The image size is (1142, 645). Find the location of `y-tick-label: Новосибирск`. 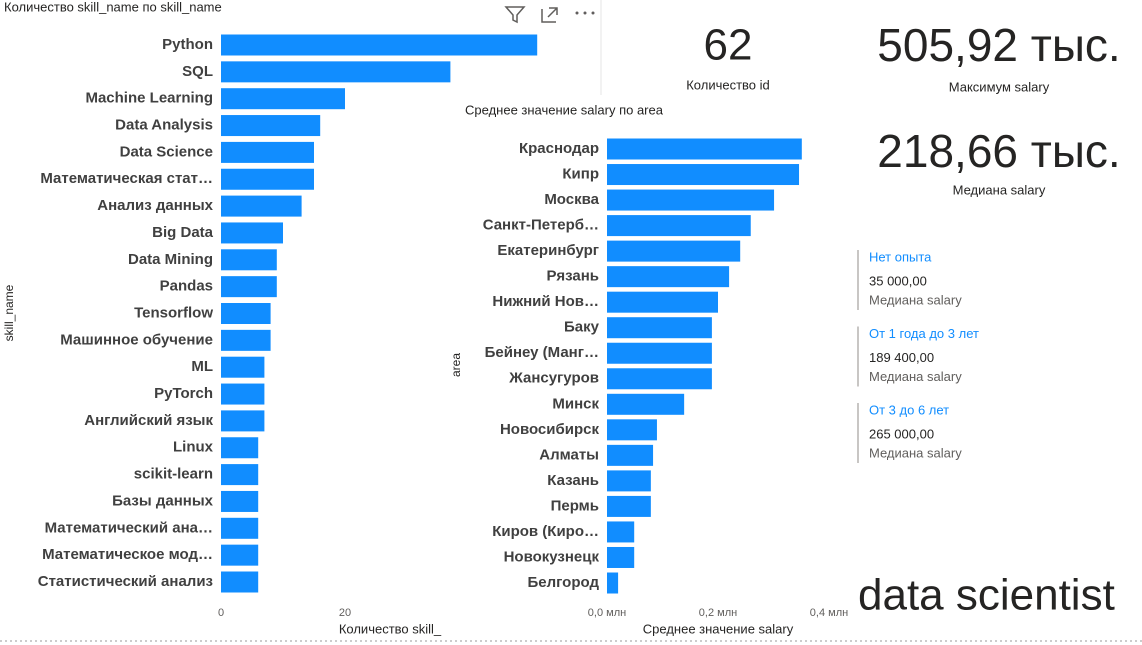

y-tick-label: Новосибирск is located at coordinates (550, 429).